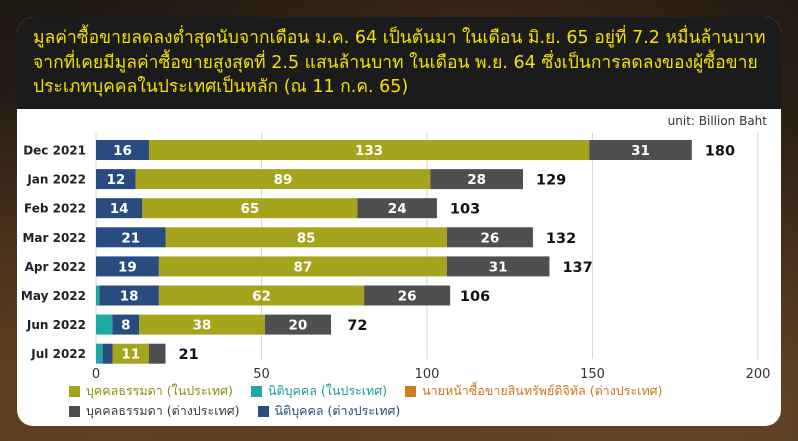 This screenshot has width=798, height=441. I want to click on total-value-label: 129, so click(551, 181).